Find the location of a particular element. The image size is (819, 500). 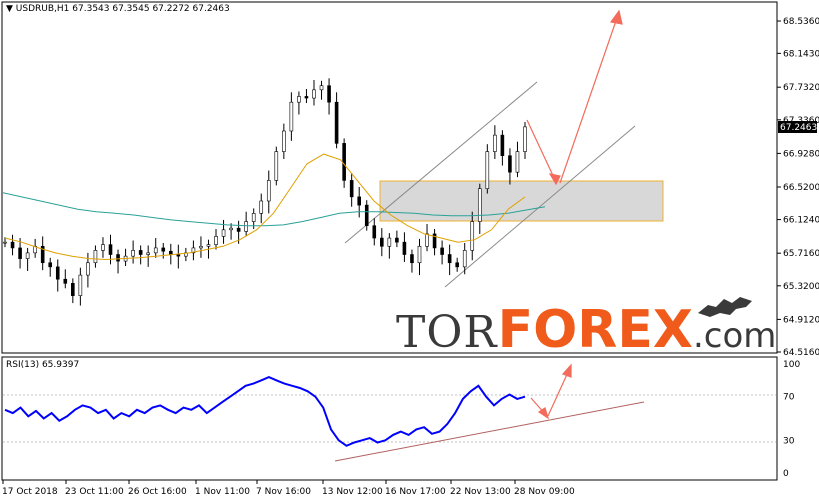

forecast-arrows is located at coordinates (574, 97).